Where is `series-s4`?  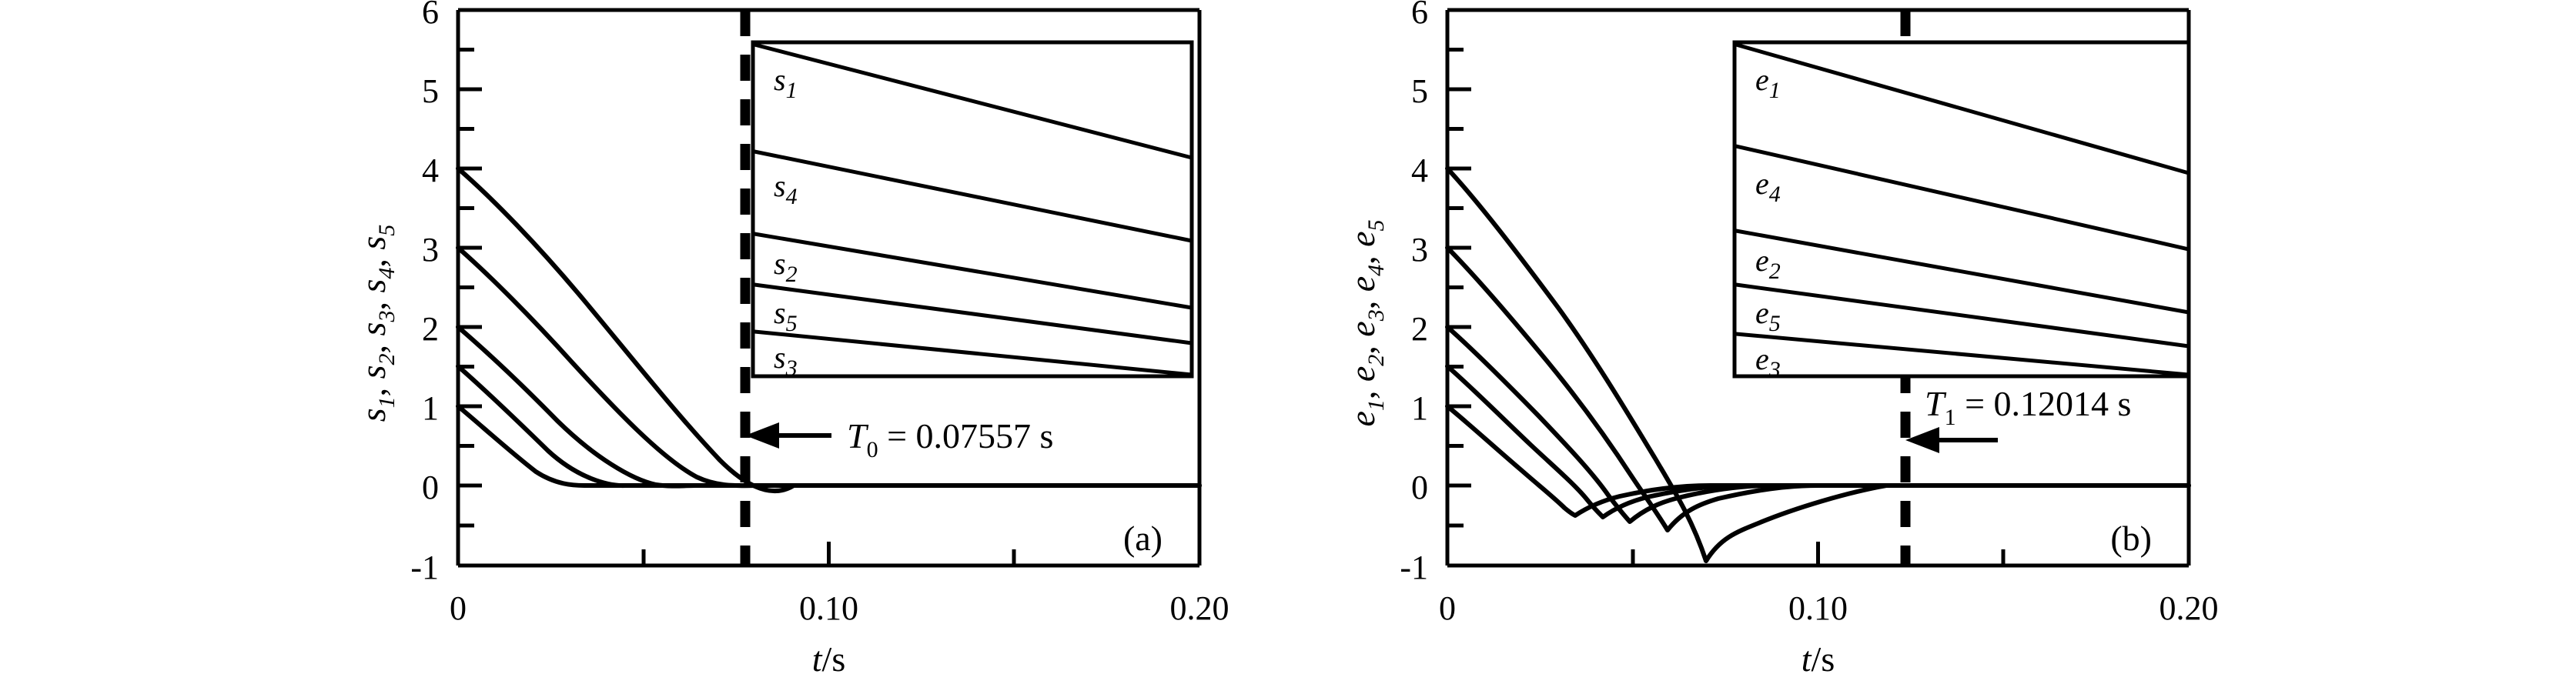 series-s4 is located at coordinates (829, 427).